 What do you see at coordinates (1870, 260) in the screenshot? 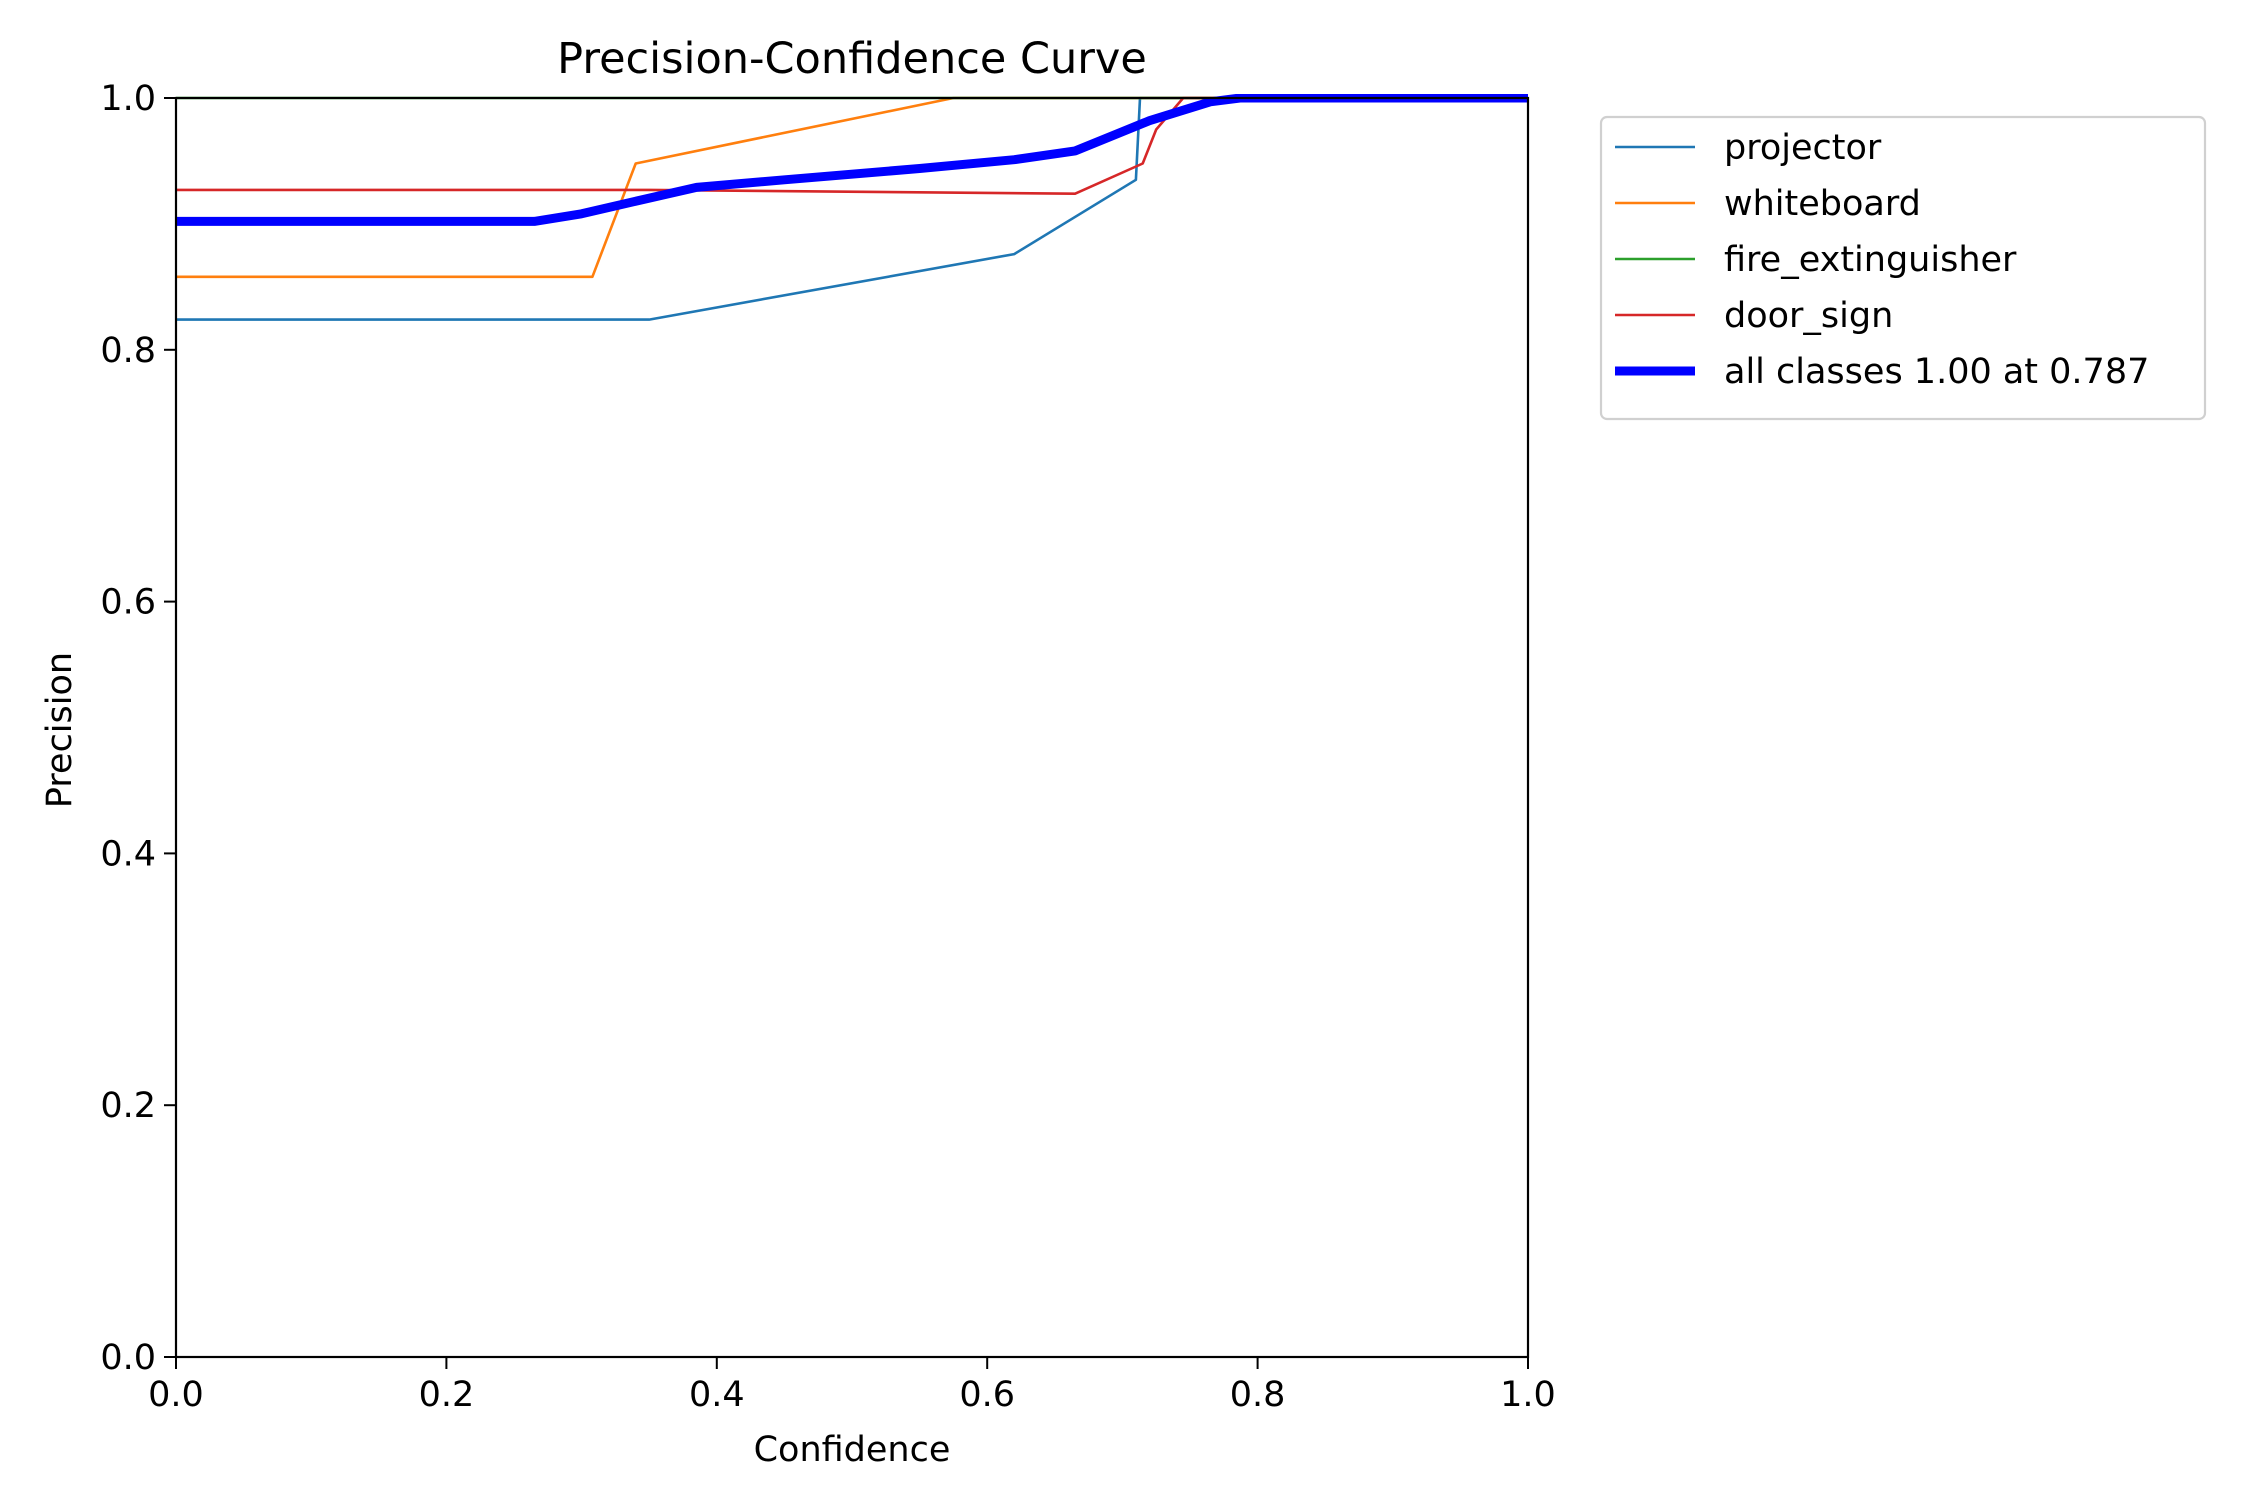
I see `legend-label: fire_extinguisher` at bounding box center [1870, 260].